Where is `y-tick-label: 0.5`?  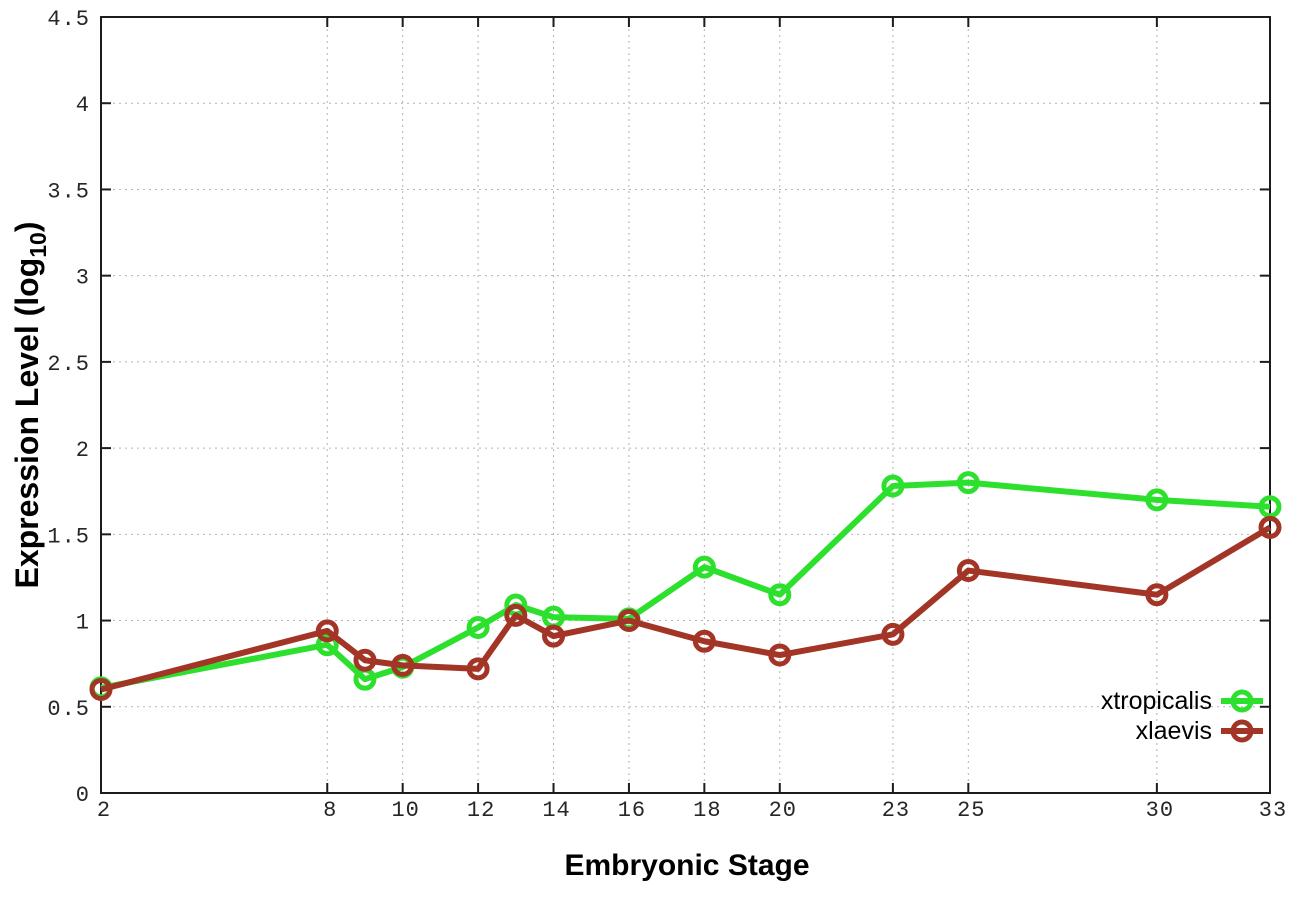
y-tick-label: 0.5 is located at coordinates (68, 709).